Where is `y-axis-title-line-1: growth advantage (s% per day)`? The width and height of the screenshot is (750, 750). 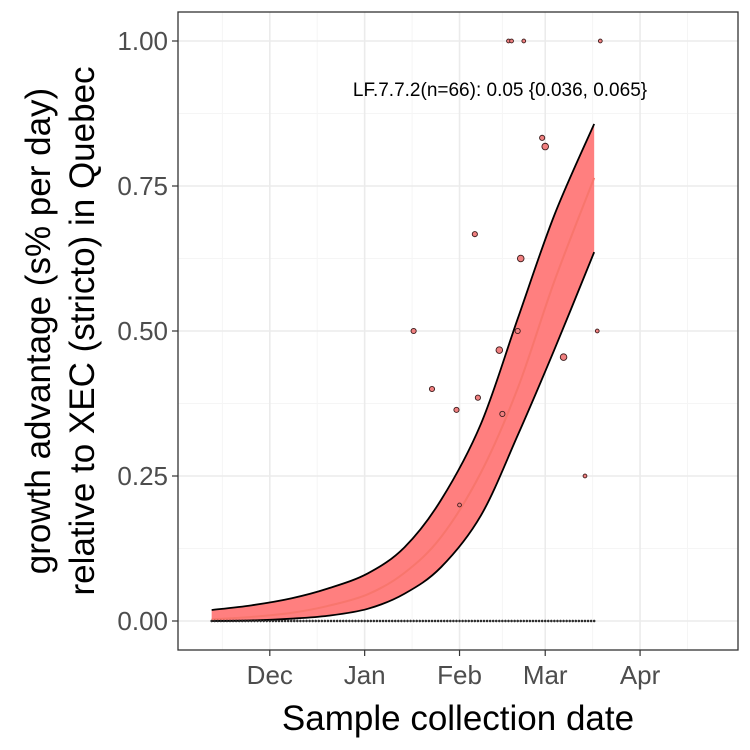
y-axis-title-line-1: growth advantage (s% per day) is located at coordinates (38, 331).